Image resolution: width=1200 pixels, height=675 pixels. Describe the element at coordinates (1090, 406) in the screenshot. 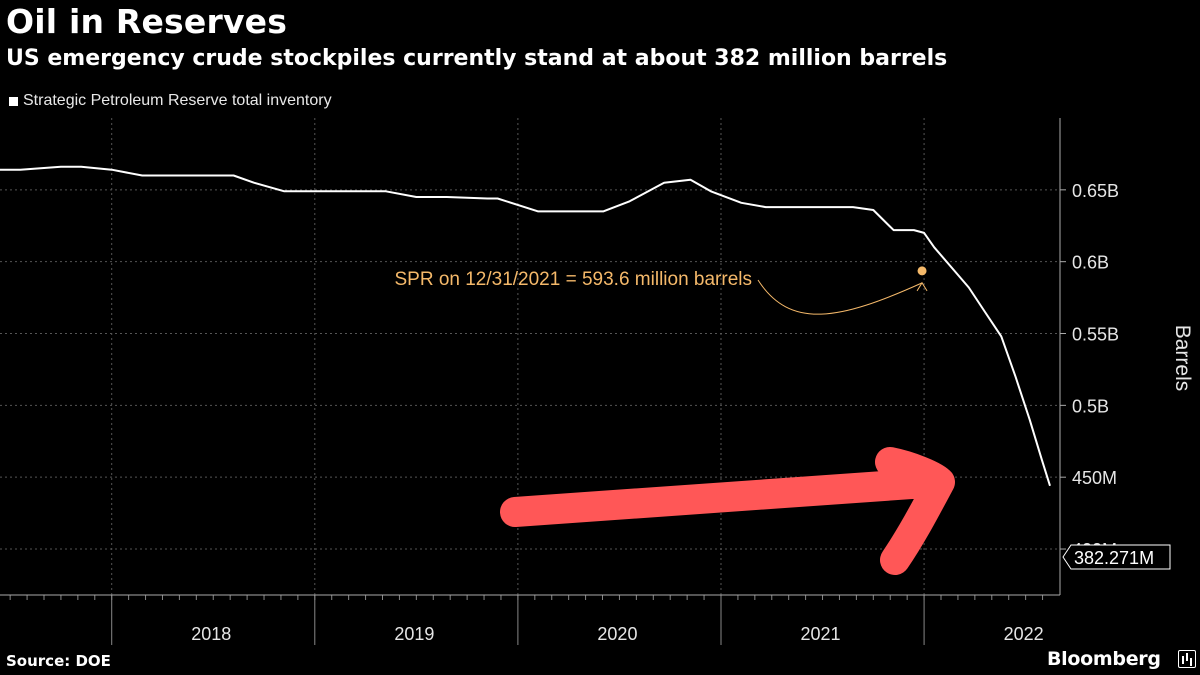

I see `y-tick-label: 0.5B` at that location.